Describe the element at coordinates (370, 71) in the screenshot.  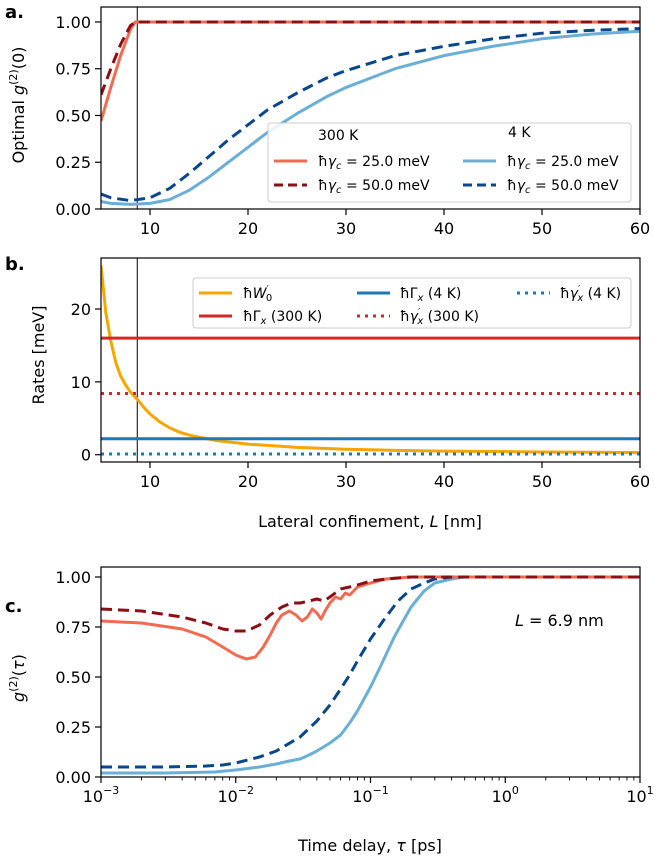
I see `series-line-300-k-c-25-0-mev` at that location.